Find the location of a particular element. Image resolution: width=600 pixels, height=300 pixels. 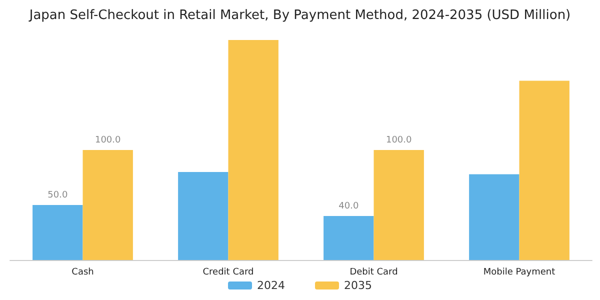

x-tick-label: Credit Card is located at coordinates (228, 273).